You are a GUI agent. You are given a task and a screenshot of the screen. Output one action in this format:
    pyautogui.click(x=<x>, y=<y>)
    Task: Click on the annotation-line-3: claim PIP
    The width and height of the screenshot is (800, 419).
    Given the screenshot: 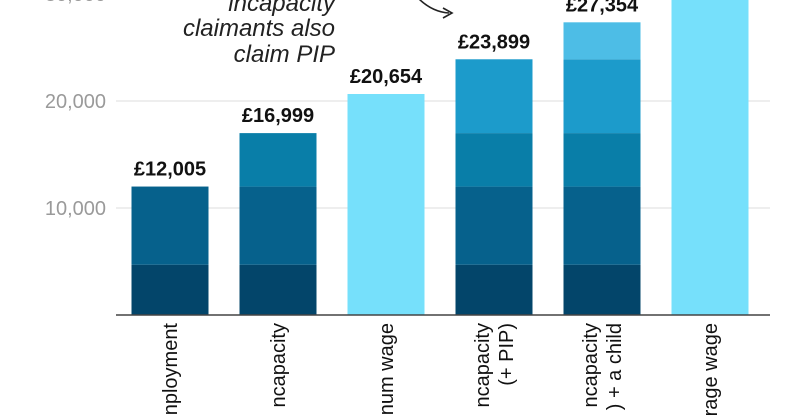 What is the action you would take?
    pyautogui.click(x=284, y=54)
    